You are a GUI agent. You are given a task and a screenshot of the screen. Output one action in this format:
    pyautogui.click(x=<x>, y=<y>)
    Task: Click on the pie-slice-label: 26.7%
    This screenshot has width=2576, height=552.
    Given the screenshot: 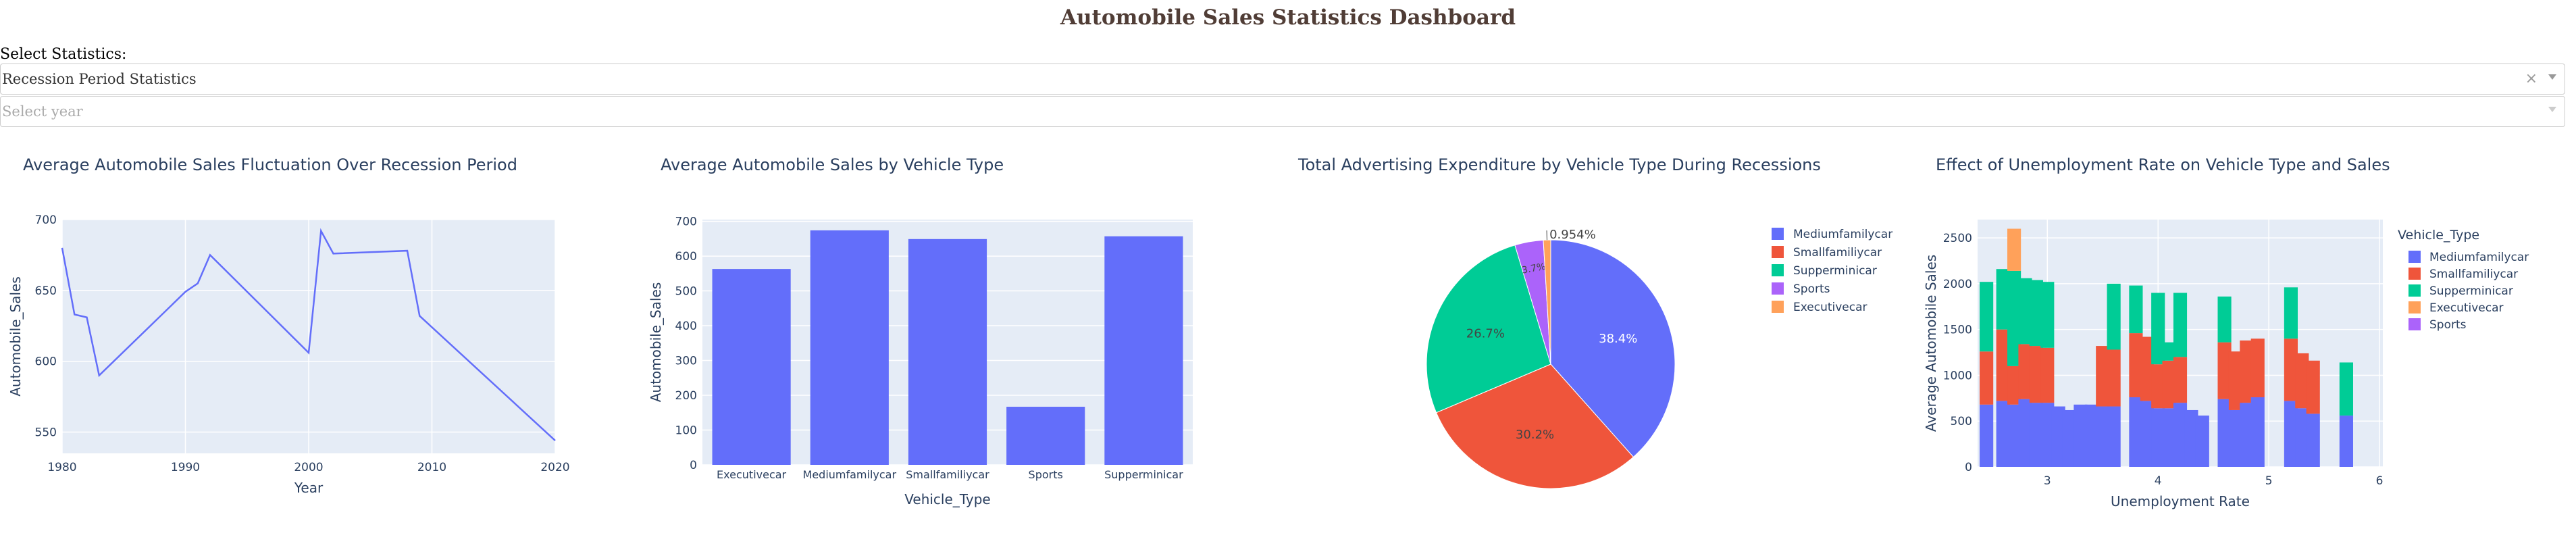 What is the action you would take?
    pyautogui.click(x=1485, y=334)
    